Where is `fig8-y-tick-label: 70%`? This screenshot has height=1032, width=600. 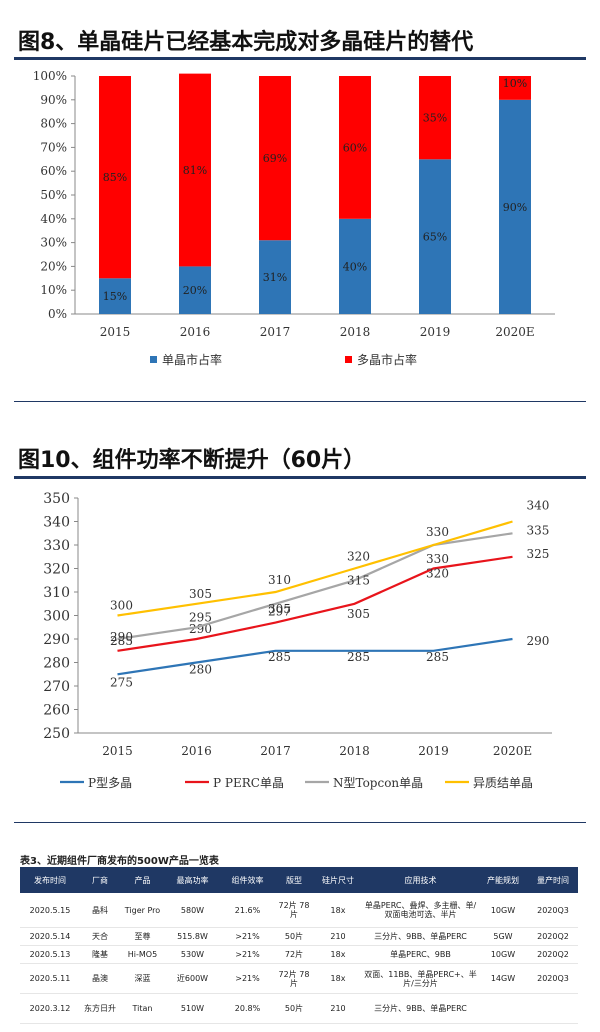
fig8-y-tick-label: 70% is located at coordinates (53, 147).